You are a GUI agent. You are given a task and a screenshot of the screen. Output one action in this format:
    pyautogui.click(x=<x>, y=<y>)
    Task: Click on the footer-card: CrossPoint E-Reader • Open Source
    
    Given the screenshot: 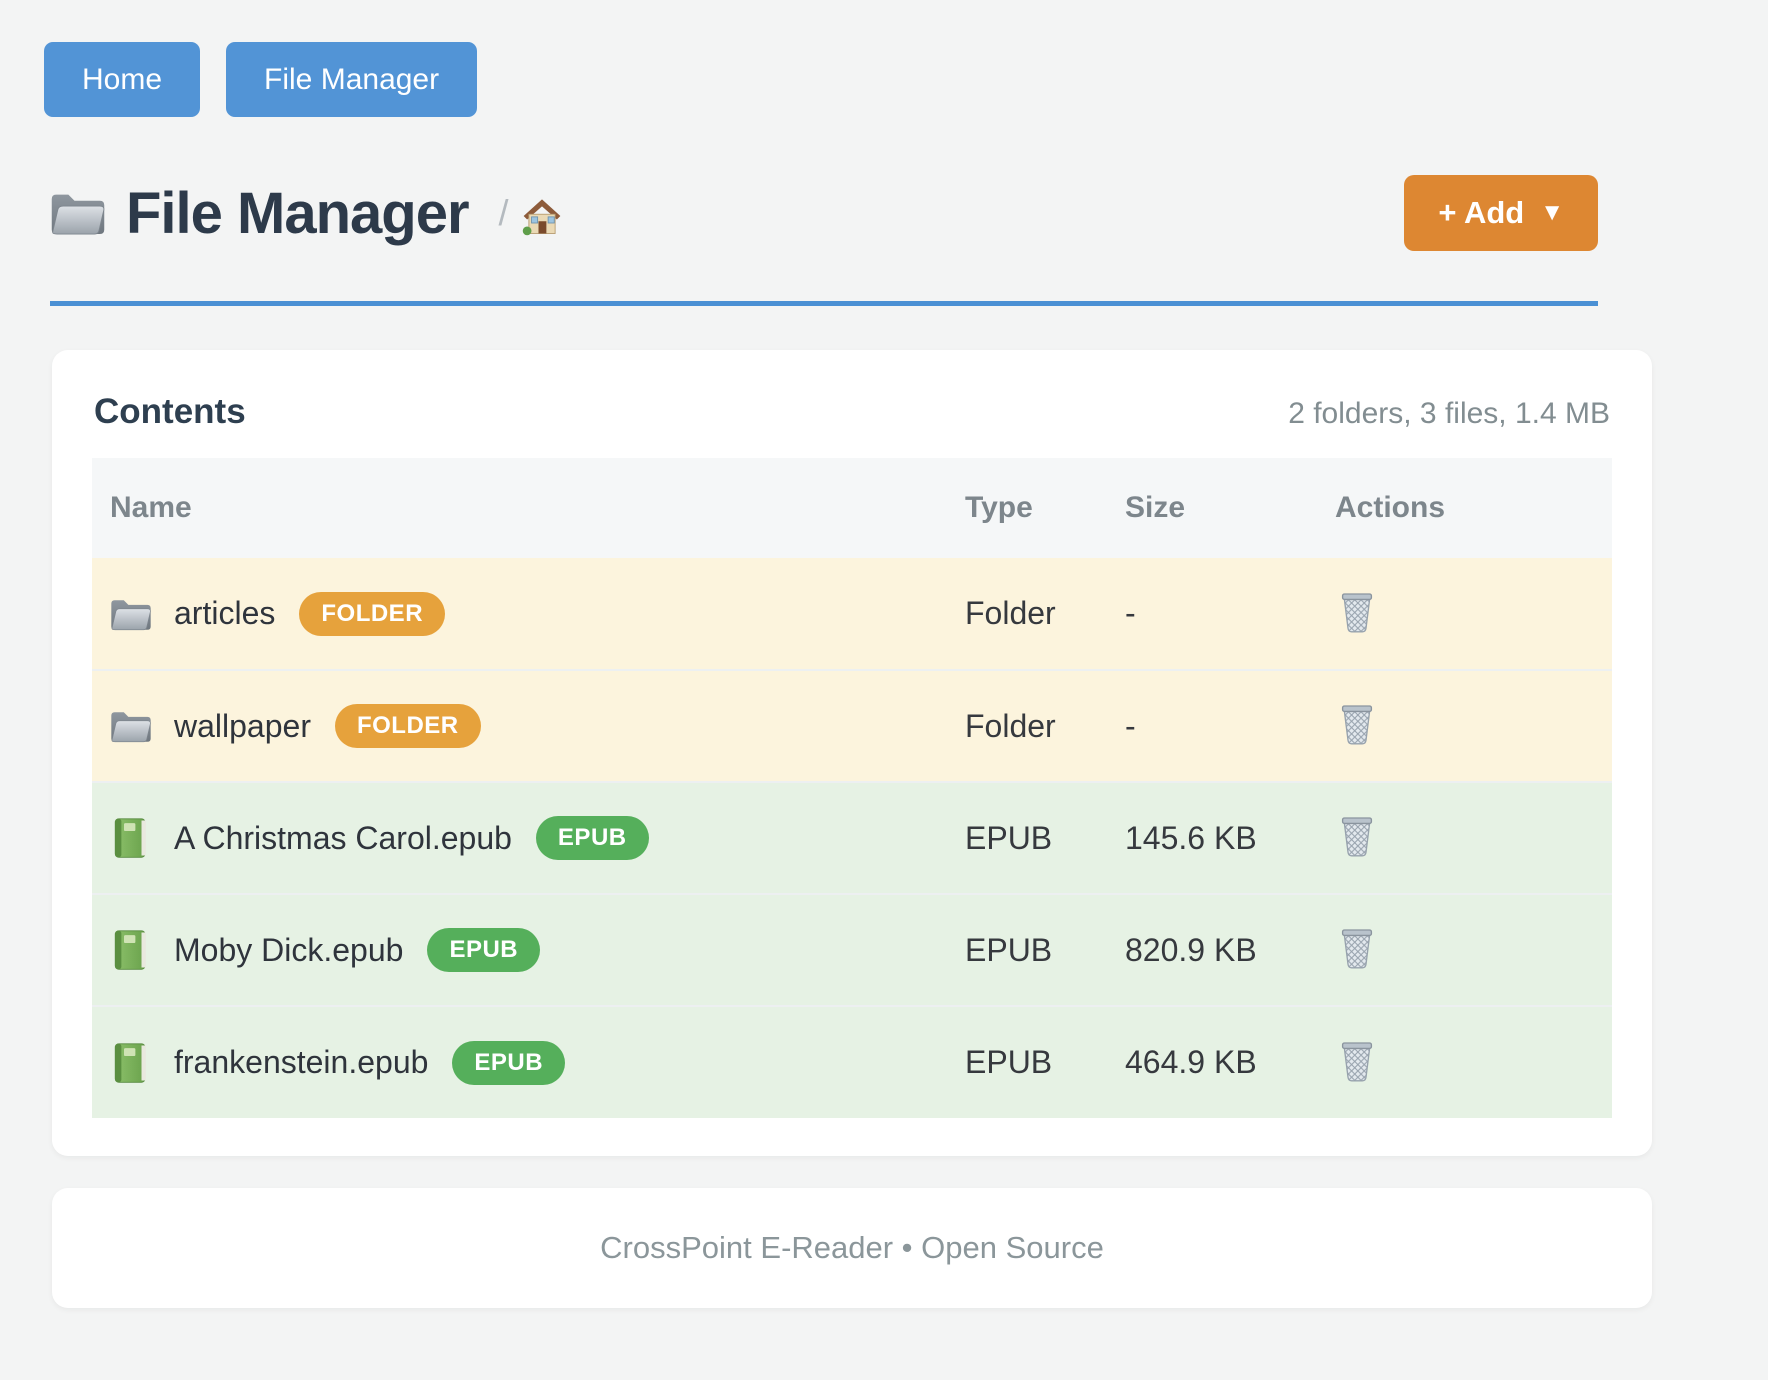 What is the action you would take?
    pyautogui.click(x=852, y=1248)
    